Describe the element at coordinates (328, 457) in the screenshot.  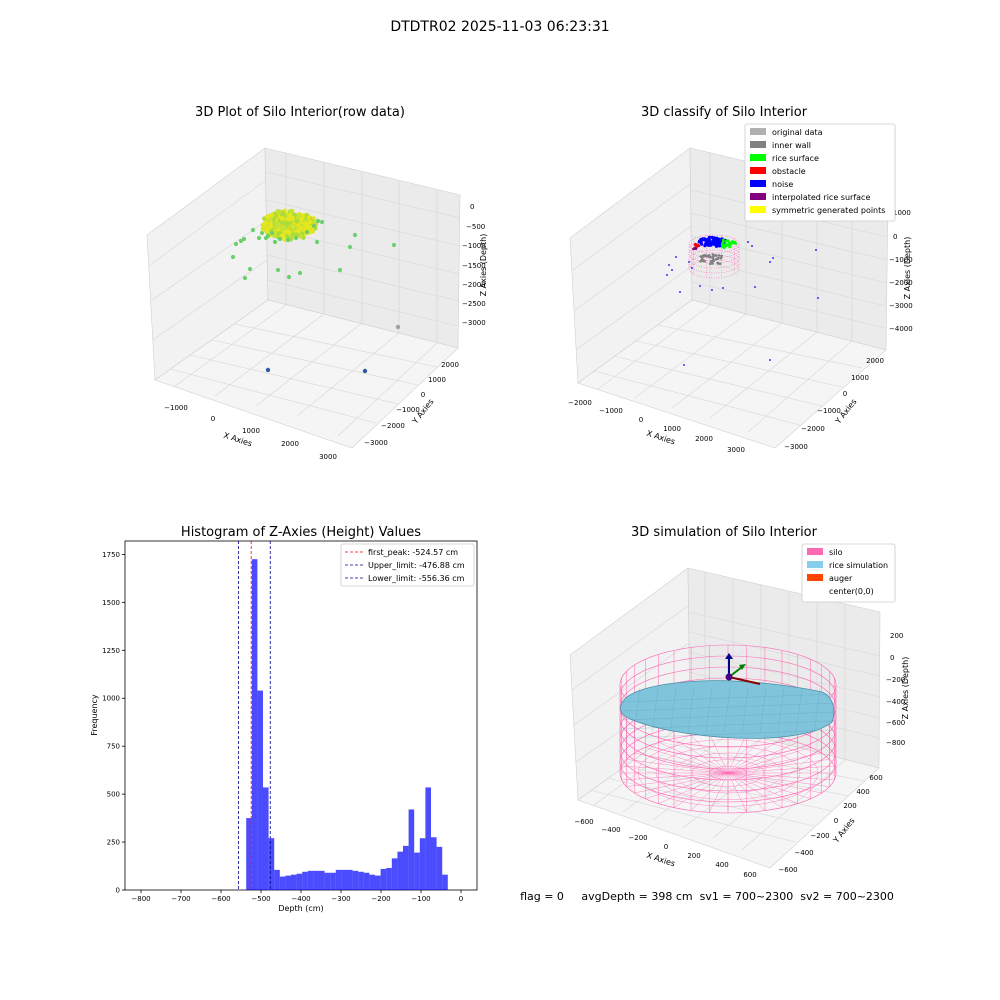
I see `raw-x-tick-4: 3000` at that location.